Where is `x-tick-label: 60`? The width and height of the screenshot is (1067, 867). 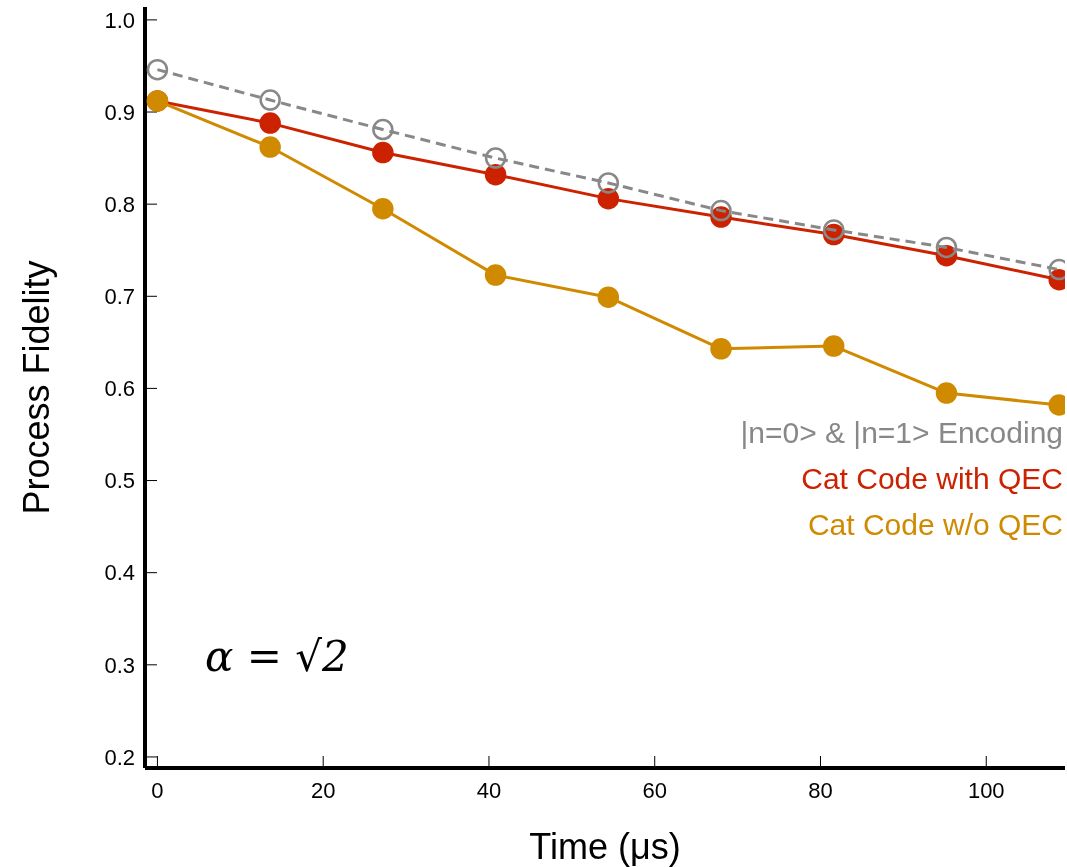 x-tick-label: 60 is located at coordinates (654, 790).